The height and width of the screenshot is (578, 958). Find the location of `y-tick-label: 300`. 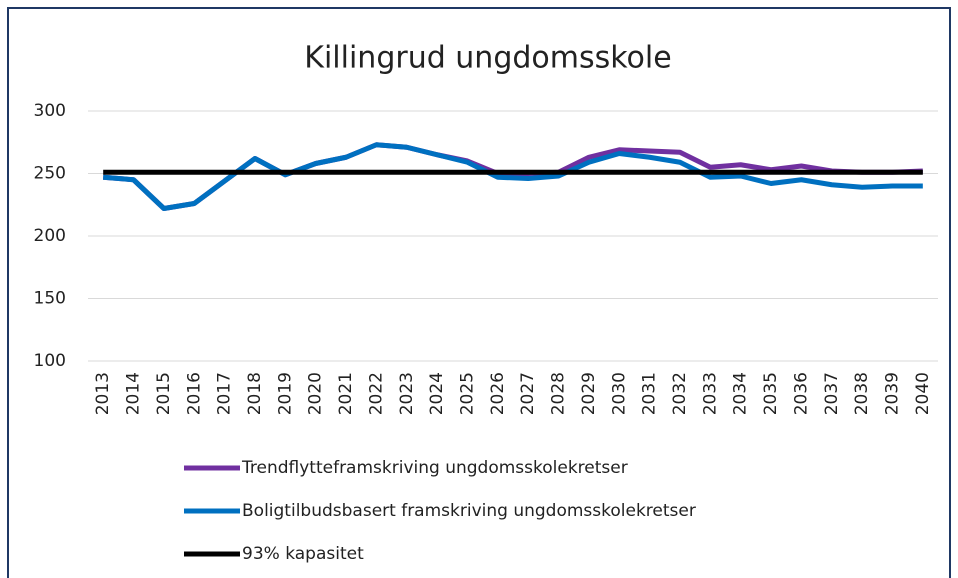

y-tick-label: 300 is located at coordinates (50, 111).